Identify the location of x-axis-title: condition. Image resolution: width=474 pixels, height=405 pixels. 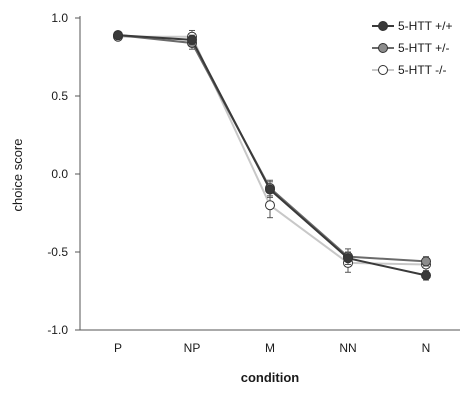
(270, 377).